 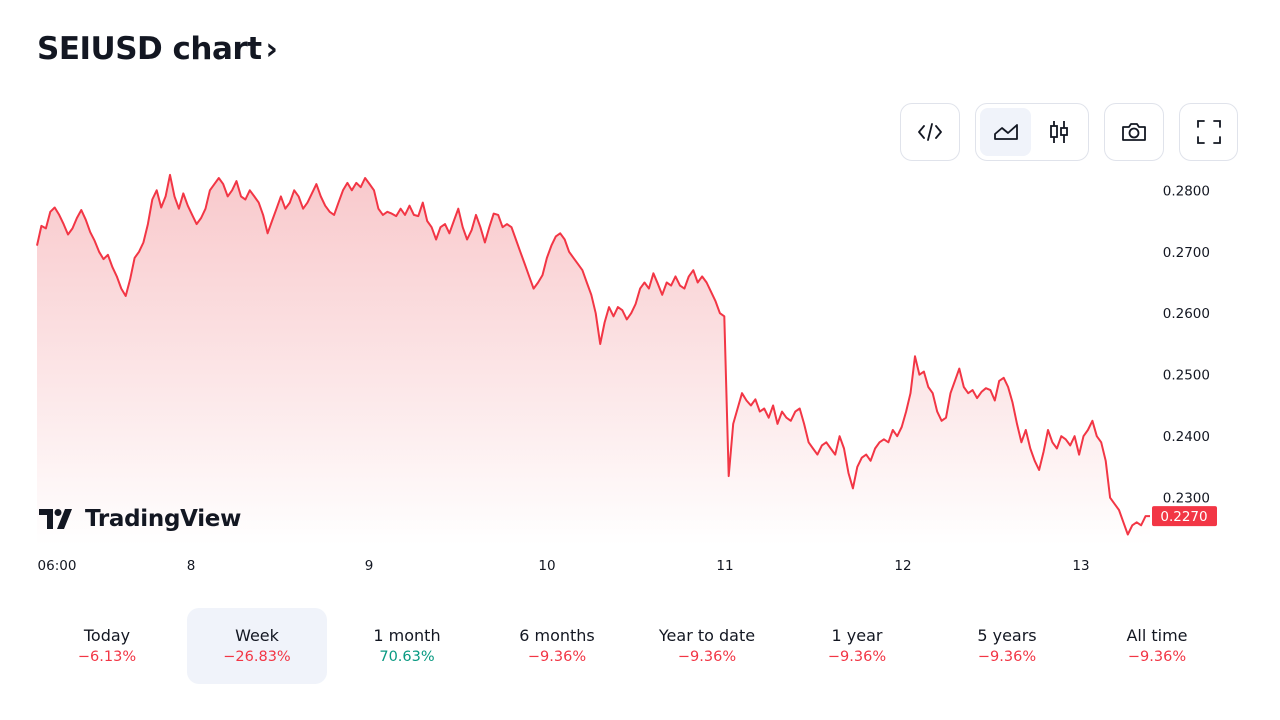 I want to click on candles-icon, so click(x=1058, y=132).